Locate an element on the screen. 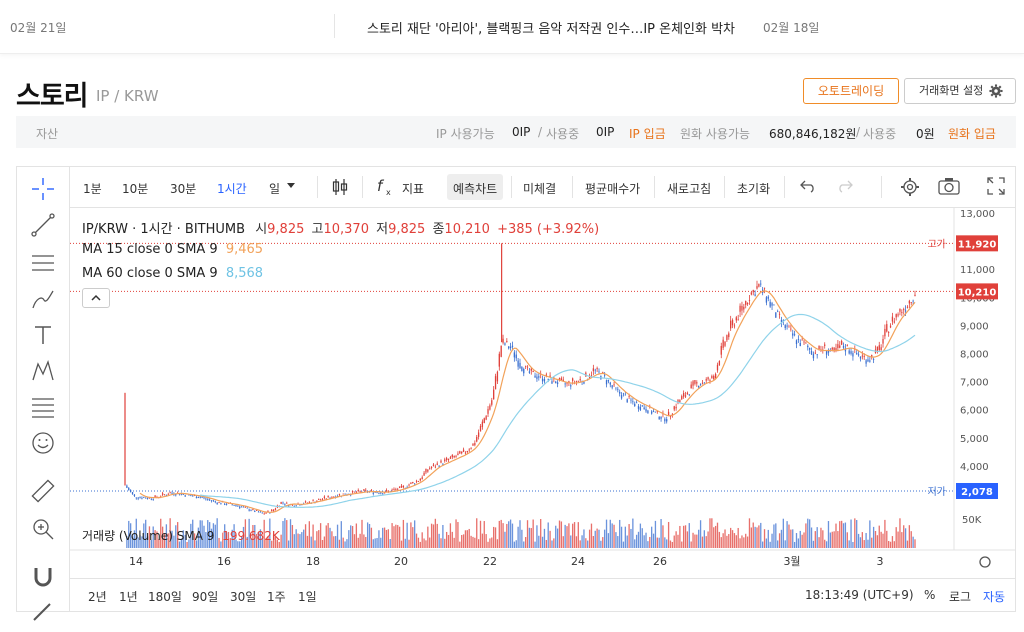 This screenshot has width=1024, height=632. y-tick-label: 4,000 is located at coordinates (974, 467).